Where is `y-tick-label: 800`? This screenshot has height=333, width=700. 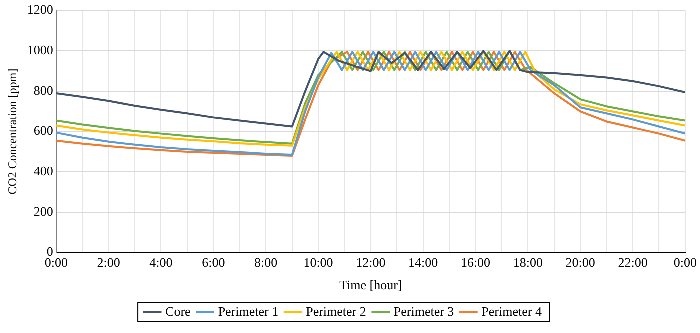 y-tick-label: 800 is located at coordinates (44, 90).